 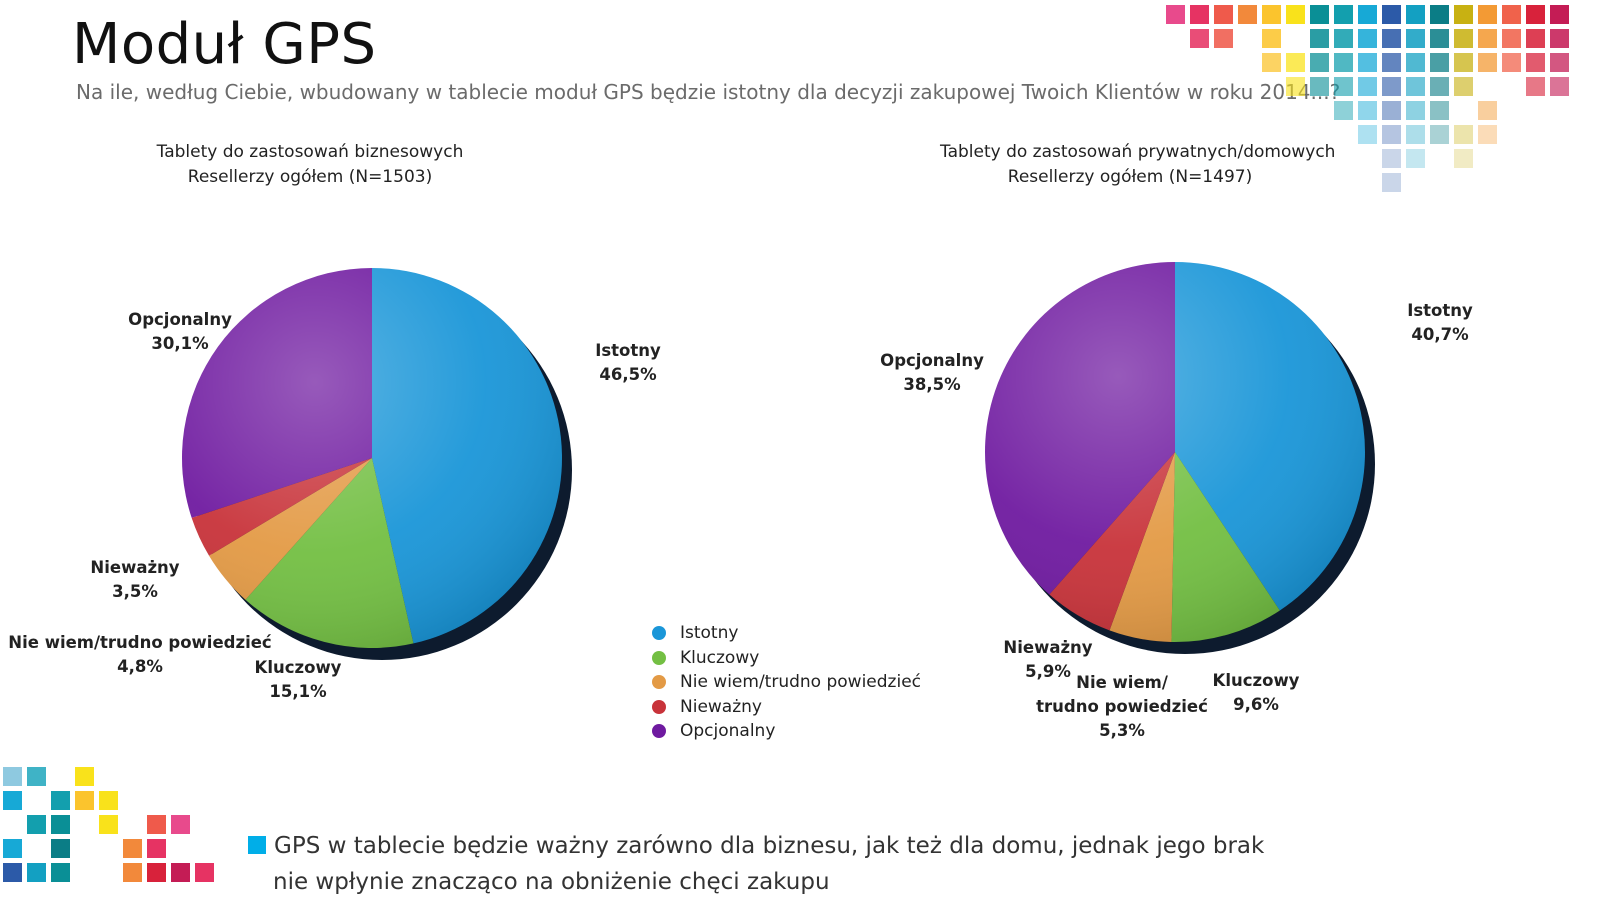 I want to click on slice-value: 5,9%, so click(x=1048, y=671).